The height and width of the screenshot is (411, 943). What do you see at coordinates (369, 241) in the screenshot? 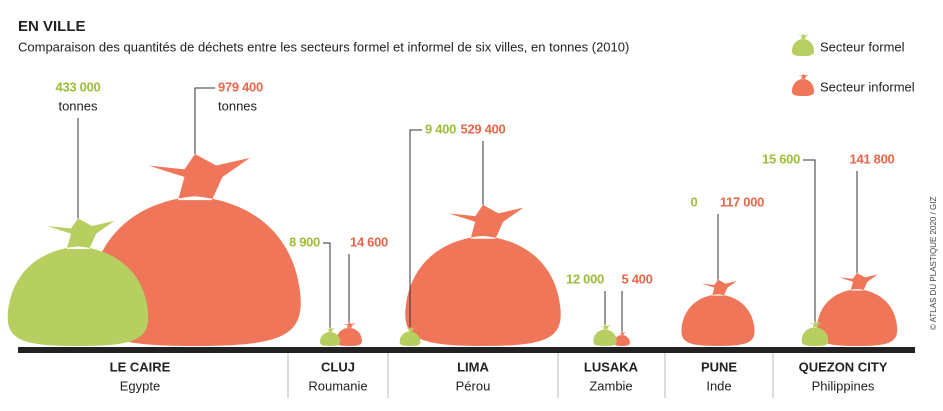
I see `value-label: 14 600` at bounding box center [369, 241].